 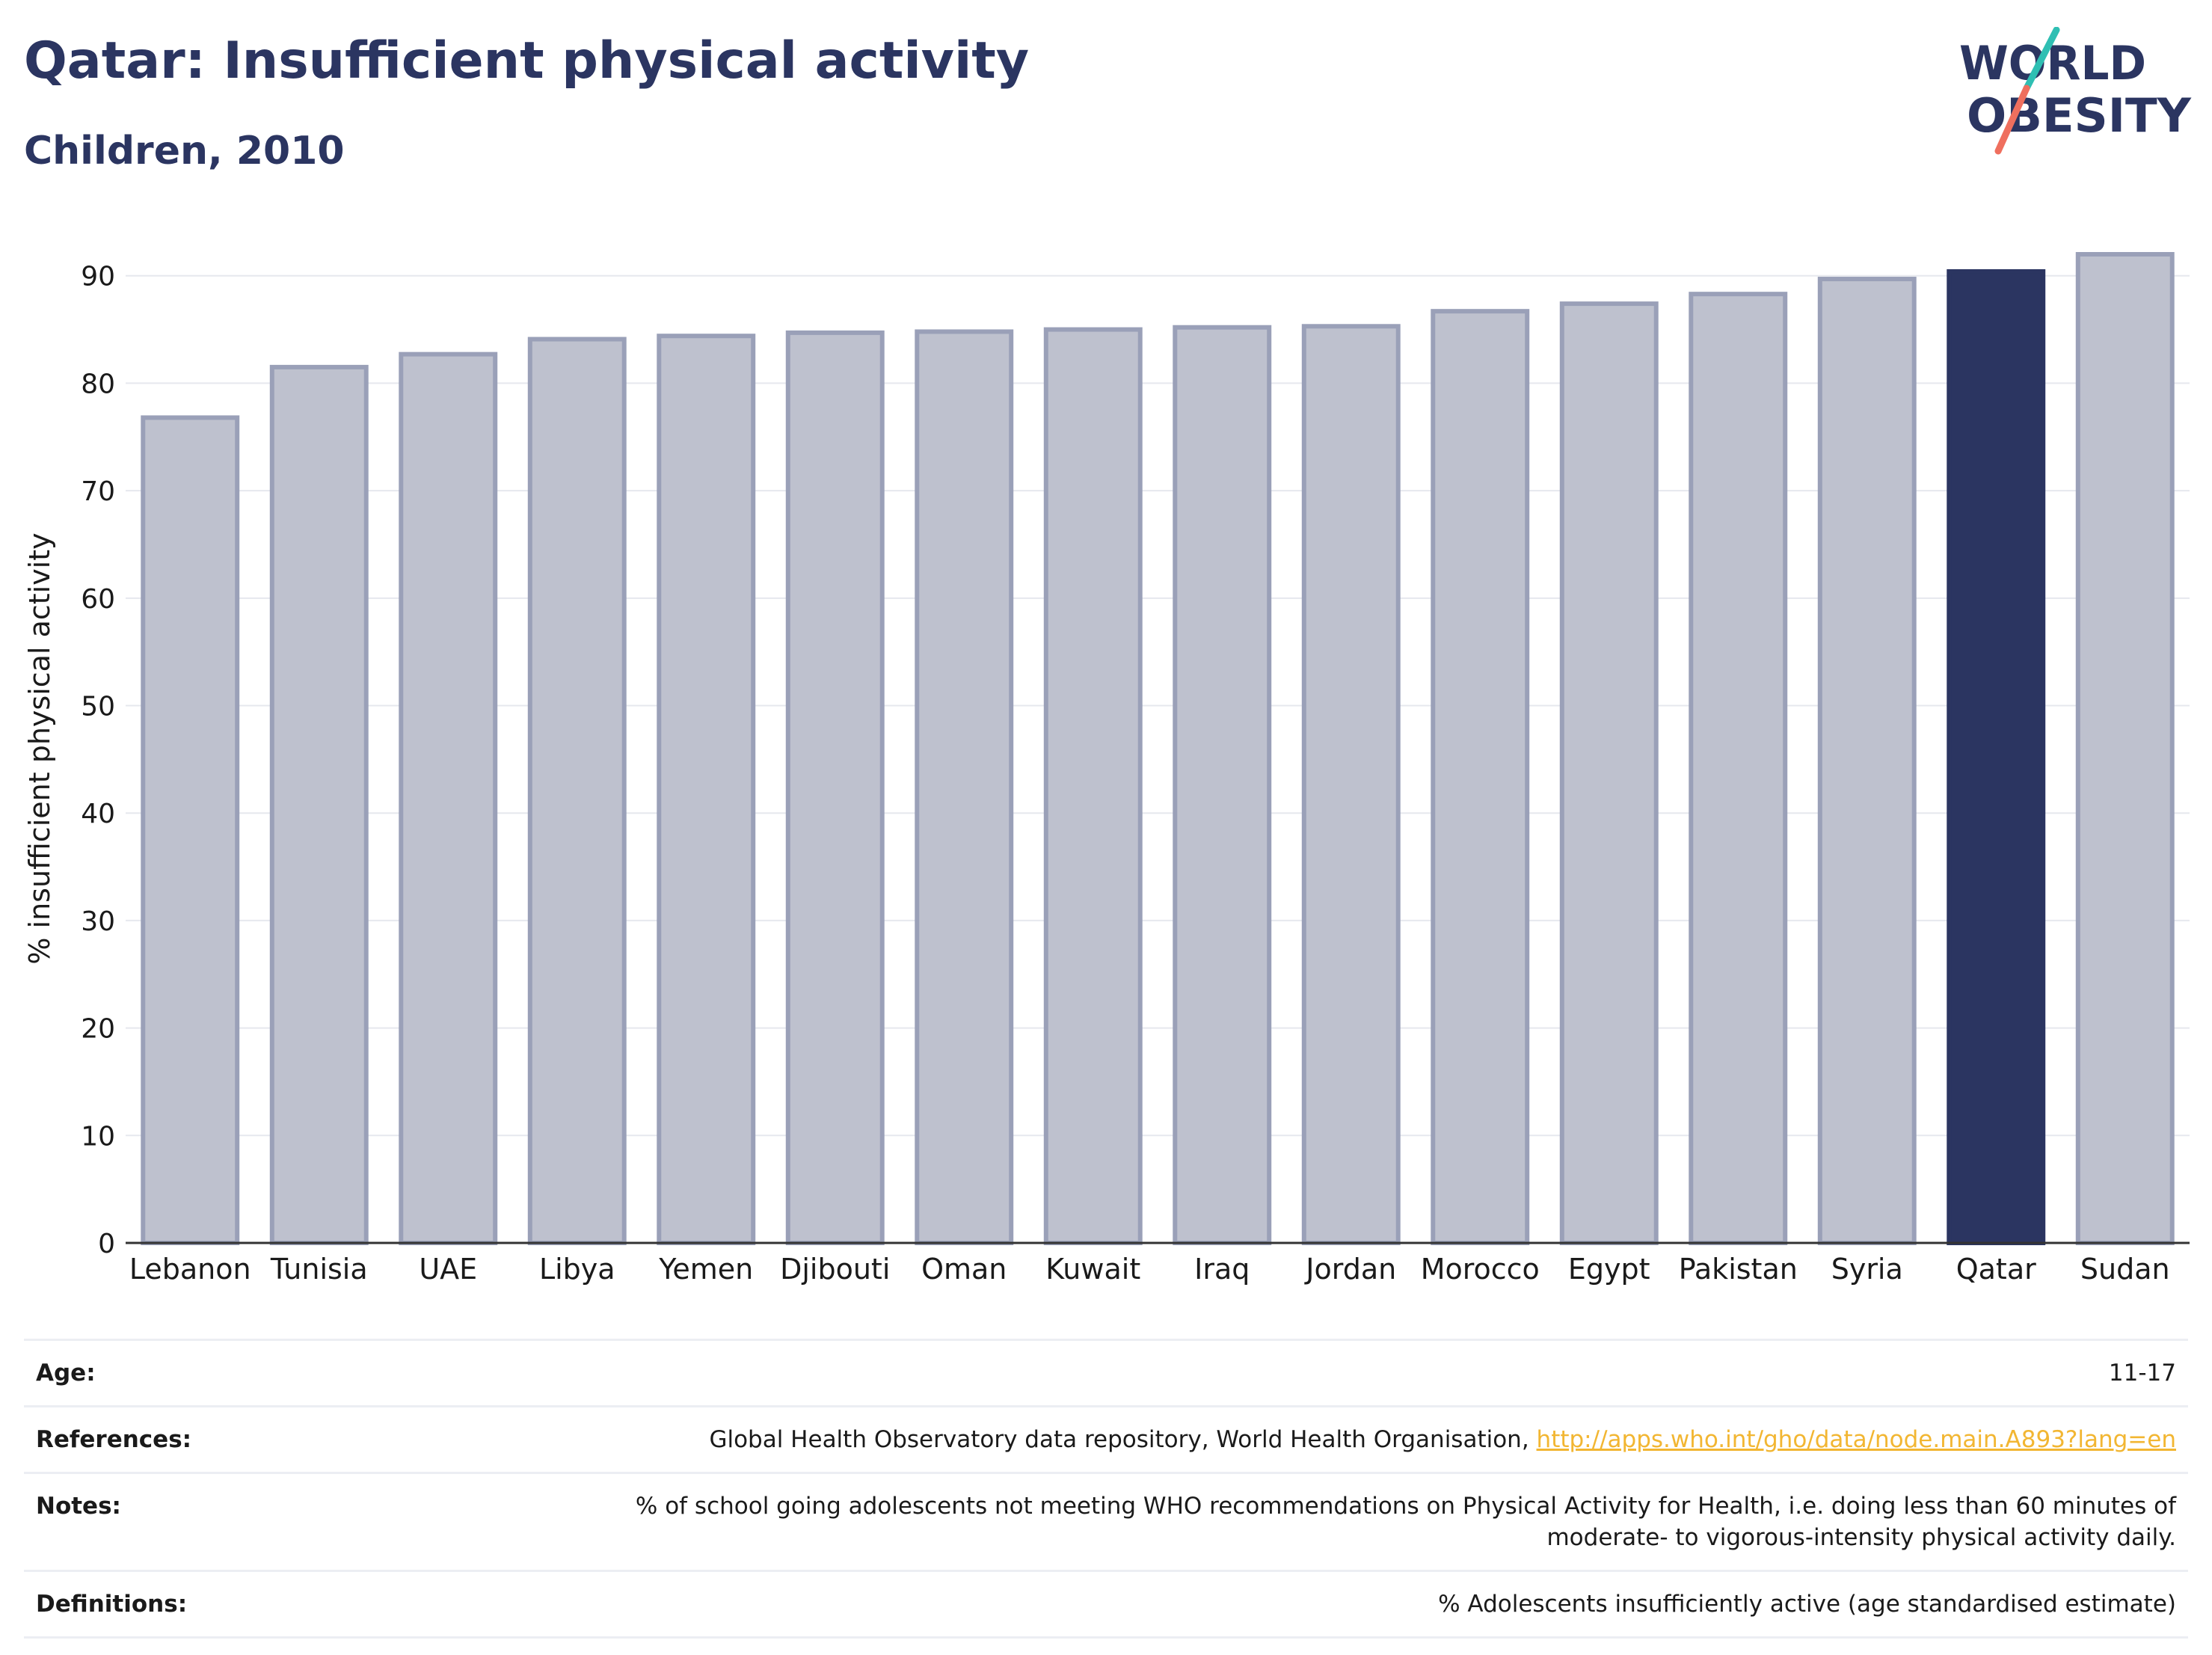 I want to click on x-tick-label: Libya, so click(x=577, y=1269).